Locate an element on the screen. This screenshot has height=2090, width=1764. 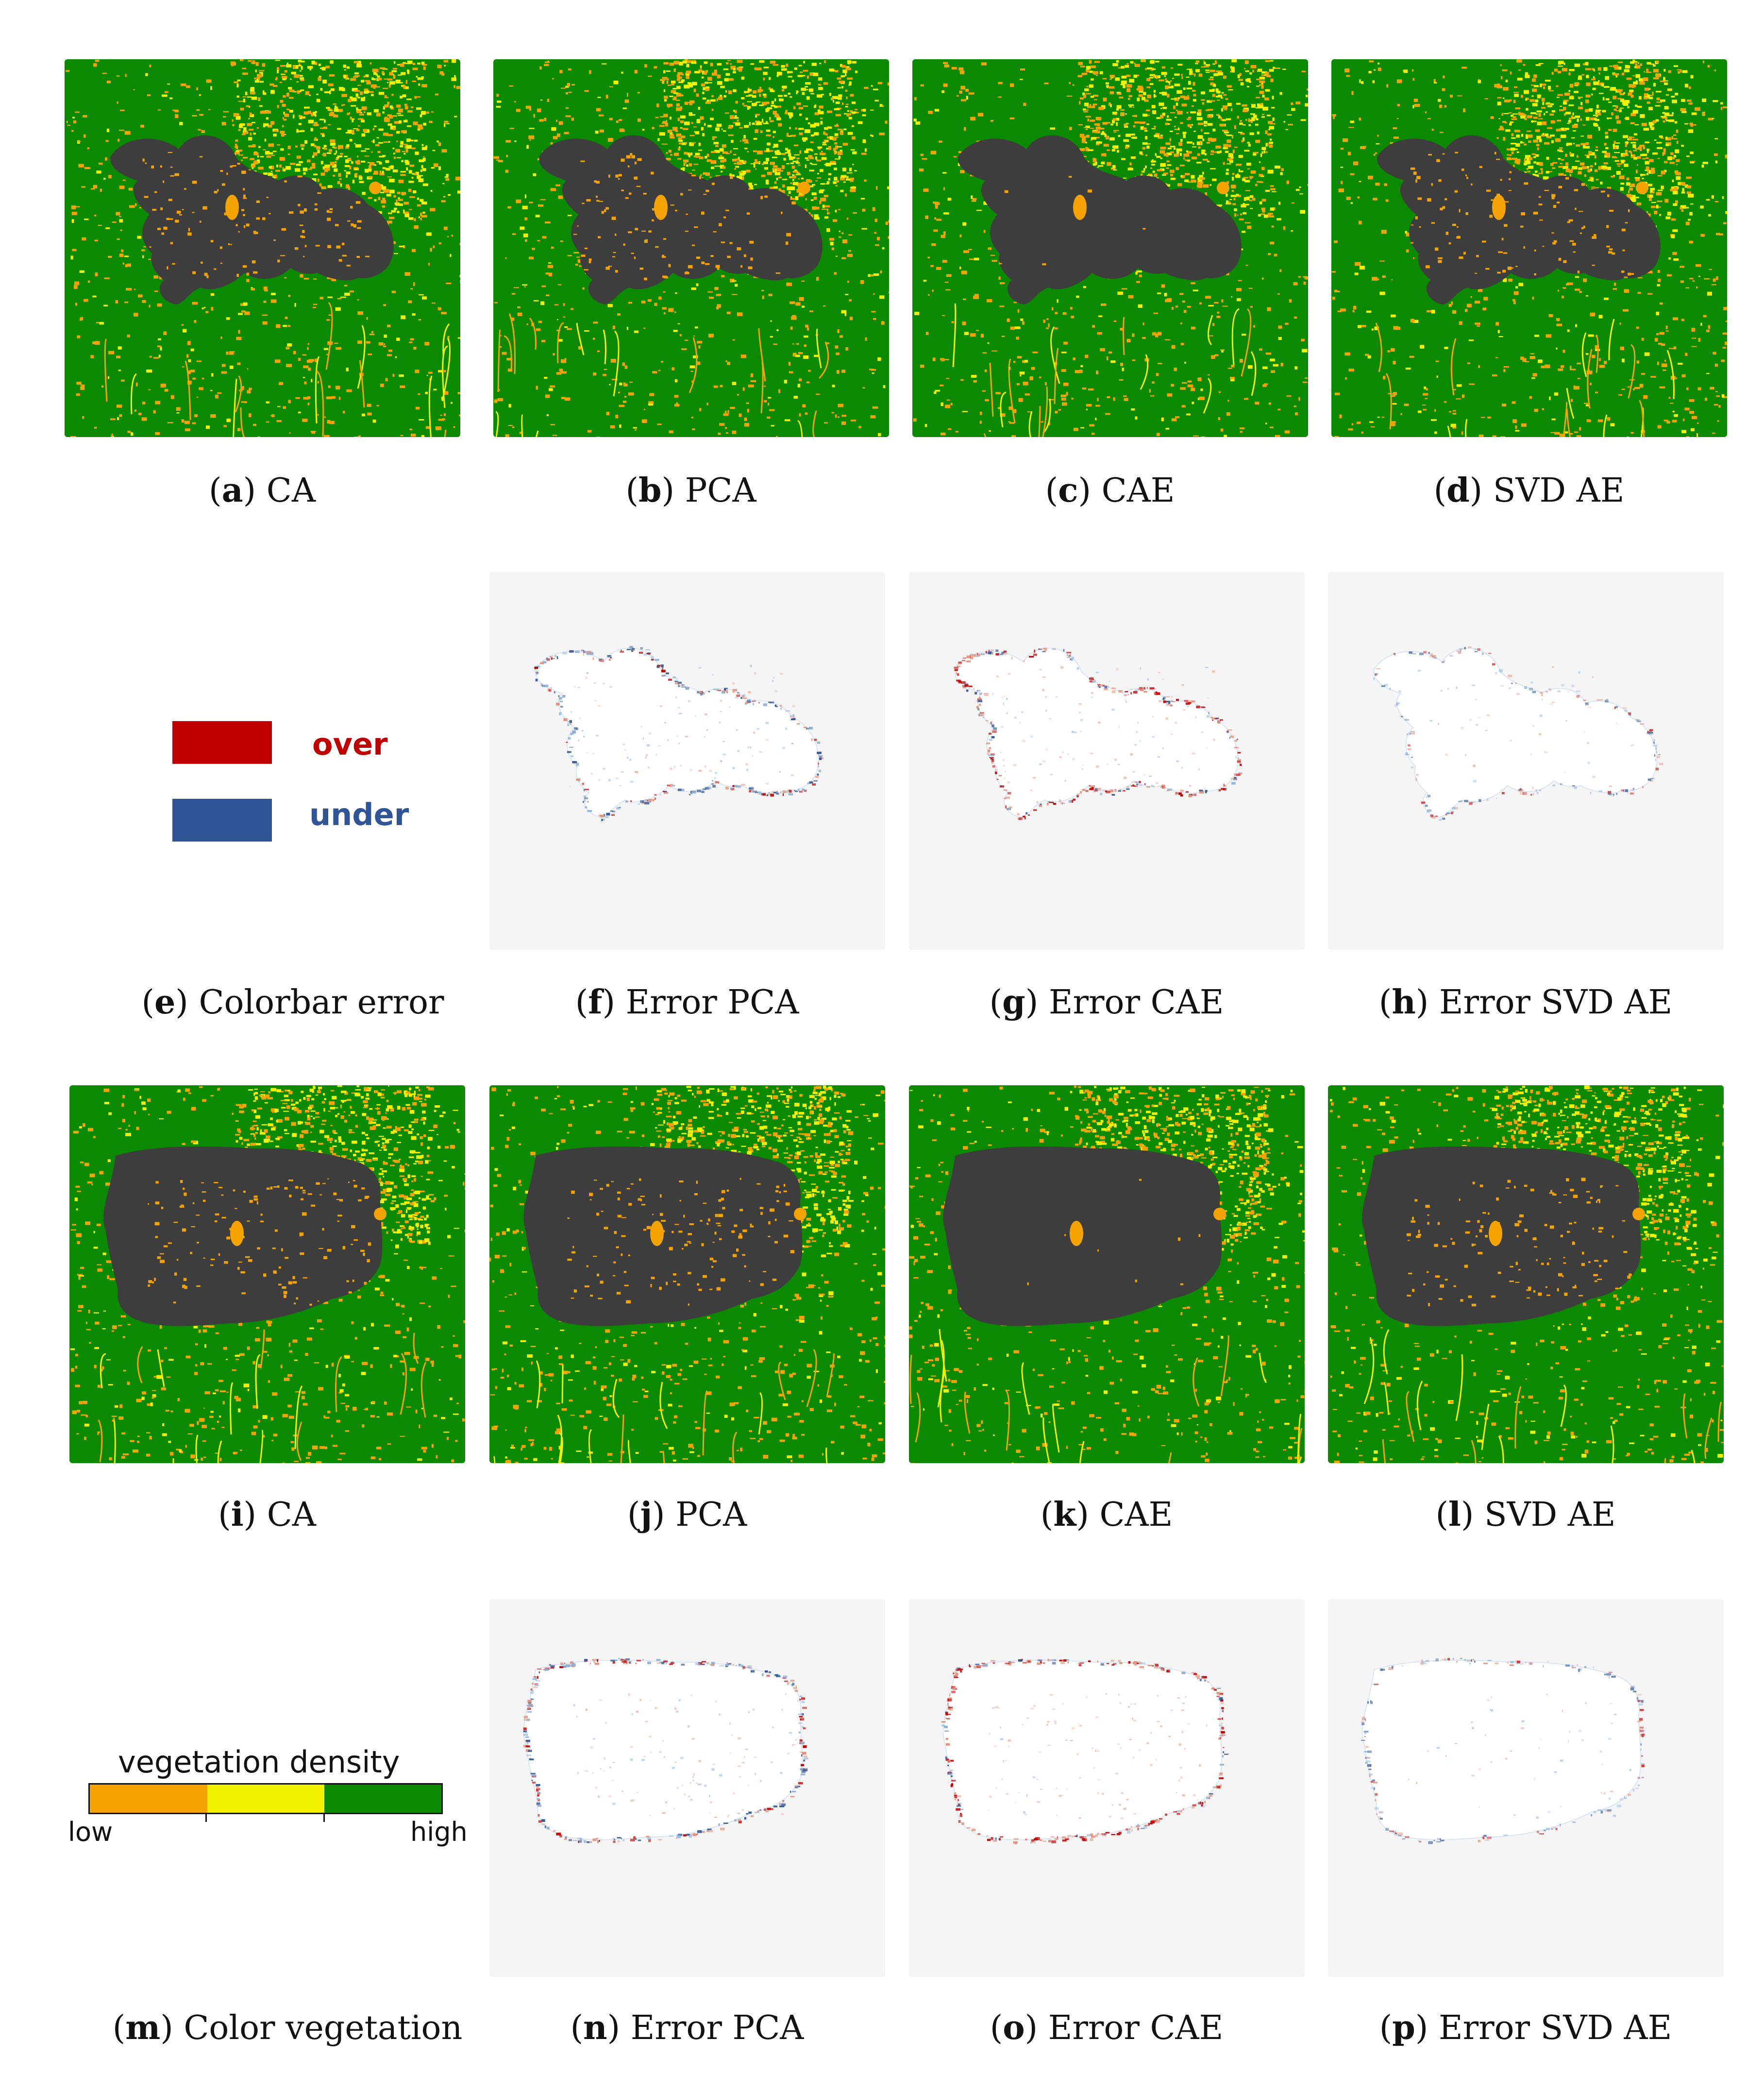
vegetation-patches is located at coordinates (1110, 248).